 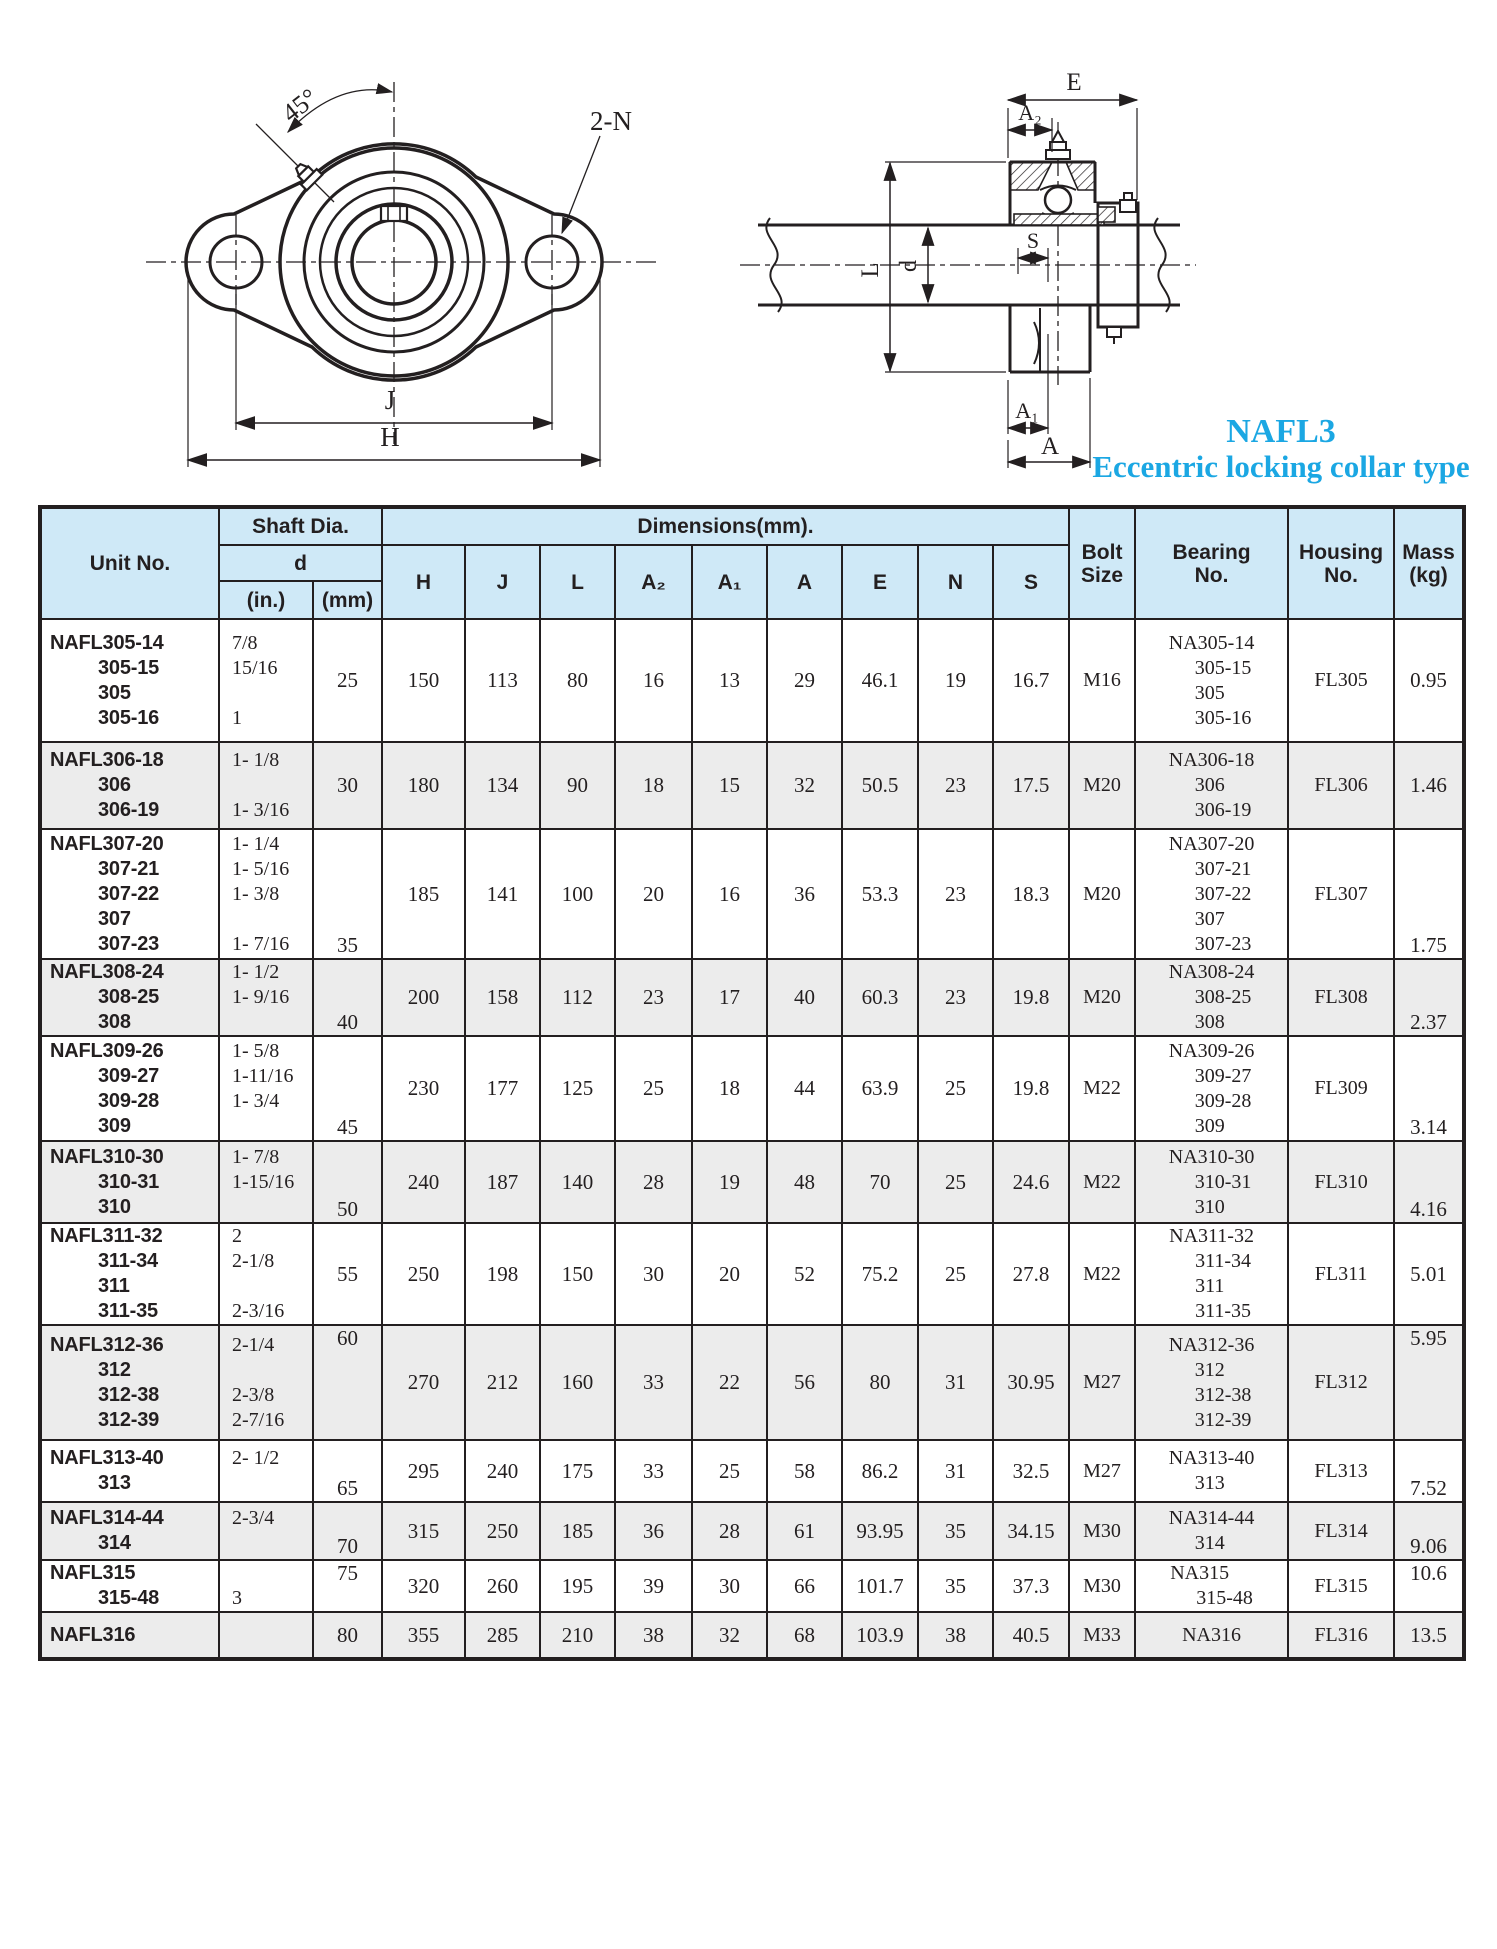 I want to click on cell-unit-no: NAFL309-26 309-27 309-28 309, so click(x=129, y=1088).